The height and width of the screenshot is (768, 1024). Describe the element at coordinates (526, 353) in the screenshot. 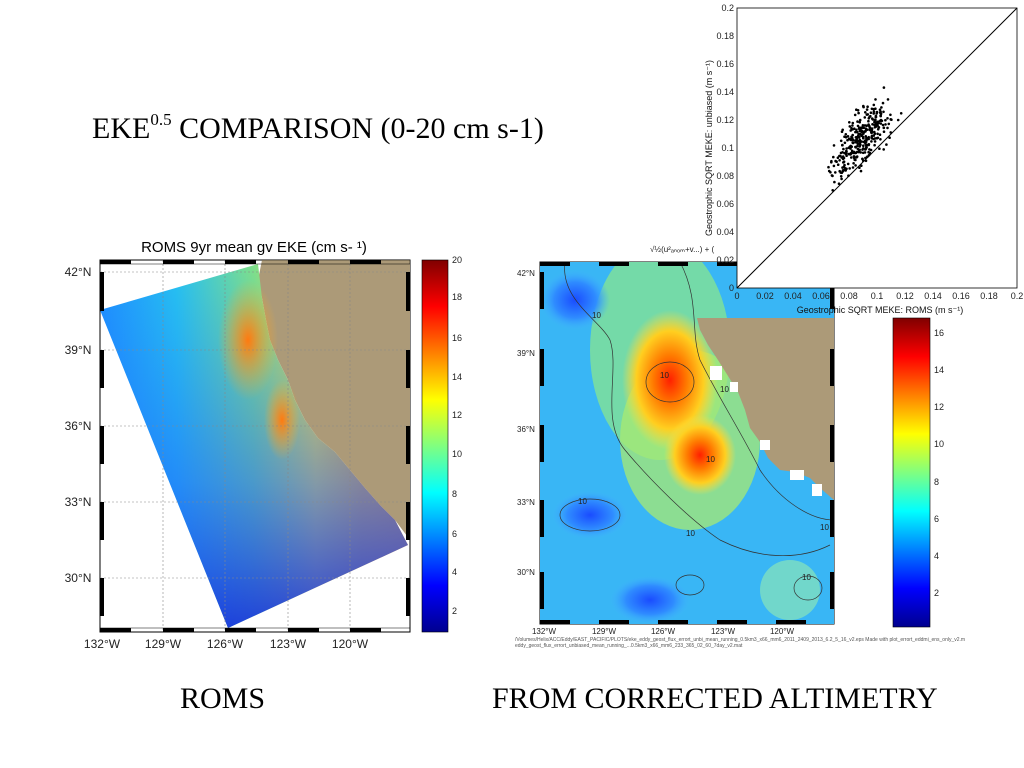

I see `alt-ylabel-39: 39°N` at that location.